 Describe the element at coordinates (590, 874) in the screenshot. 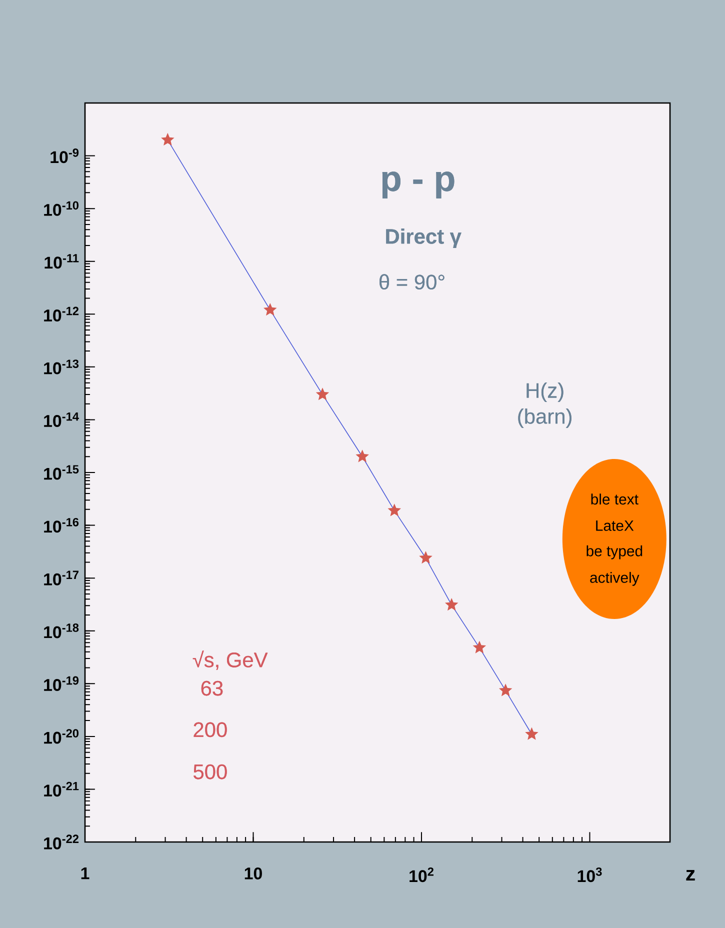

I see `x-tick-label: 10$^{3}$` at that location.